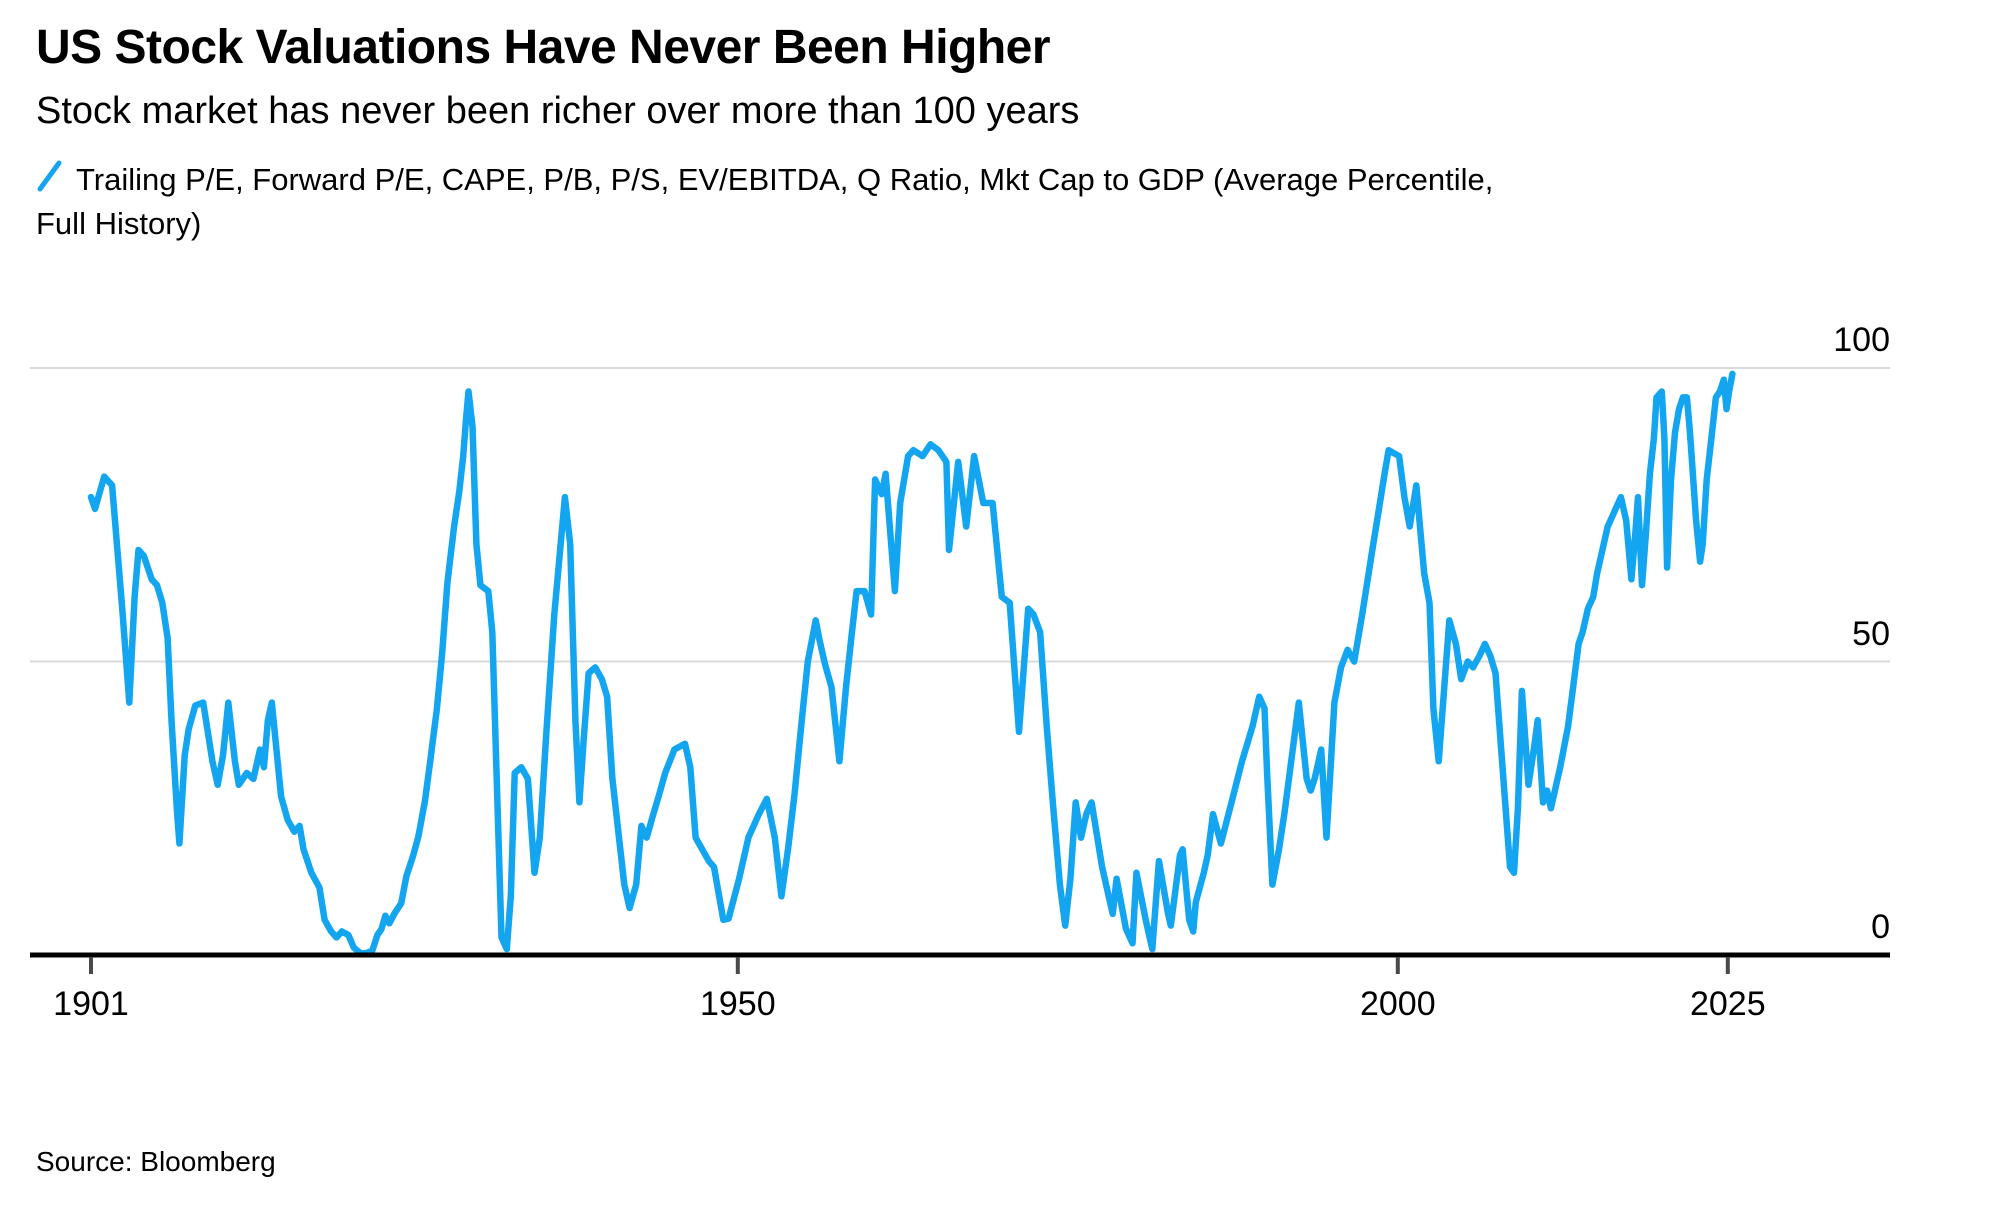 Image resolution: width=2000 pixels, height=1206 pixels. Describe the element at coordinates (49, 176) in the screenshot. I see `legend-line-icon` at that location.